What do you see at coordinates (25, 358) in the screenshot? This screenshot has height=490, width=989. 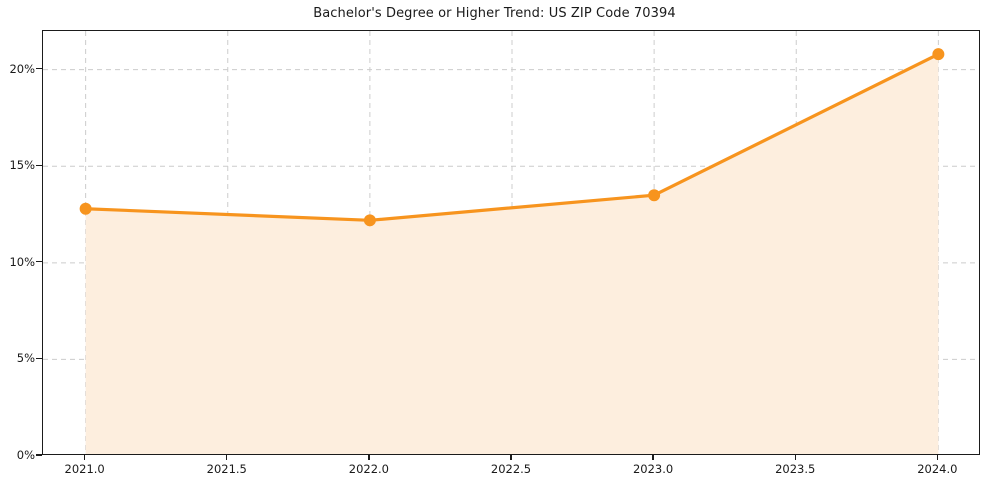 I see `y-axis-tick-label: 5%` at bounding box center [25, 358].